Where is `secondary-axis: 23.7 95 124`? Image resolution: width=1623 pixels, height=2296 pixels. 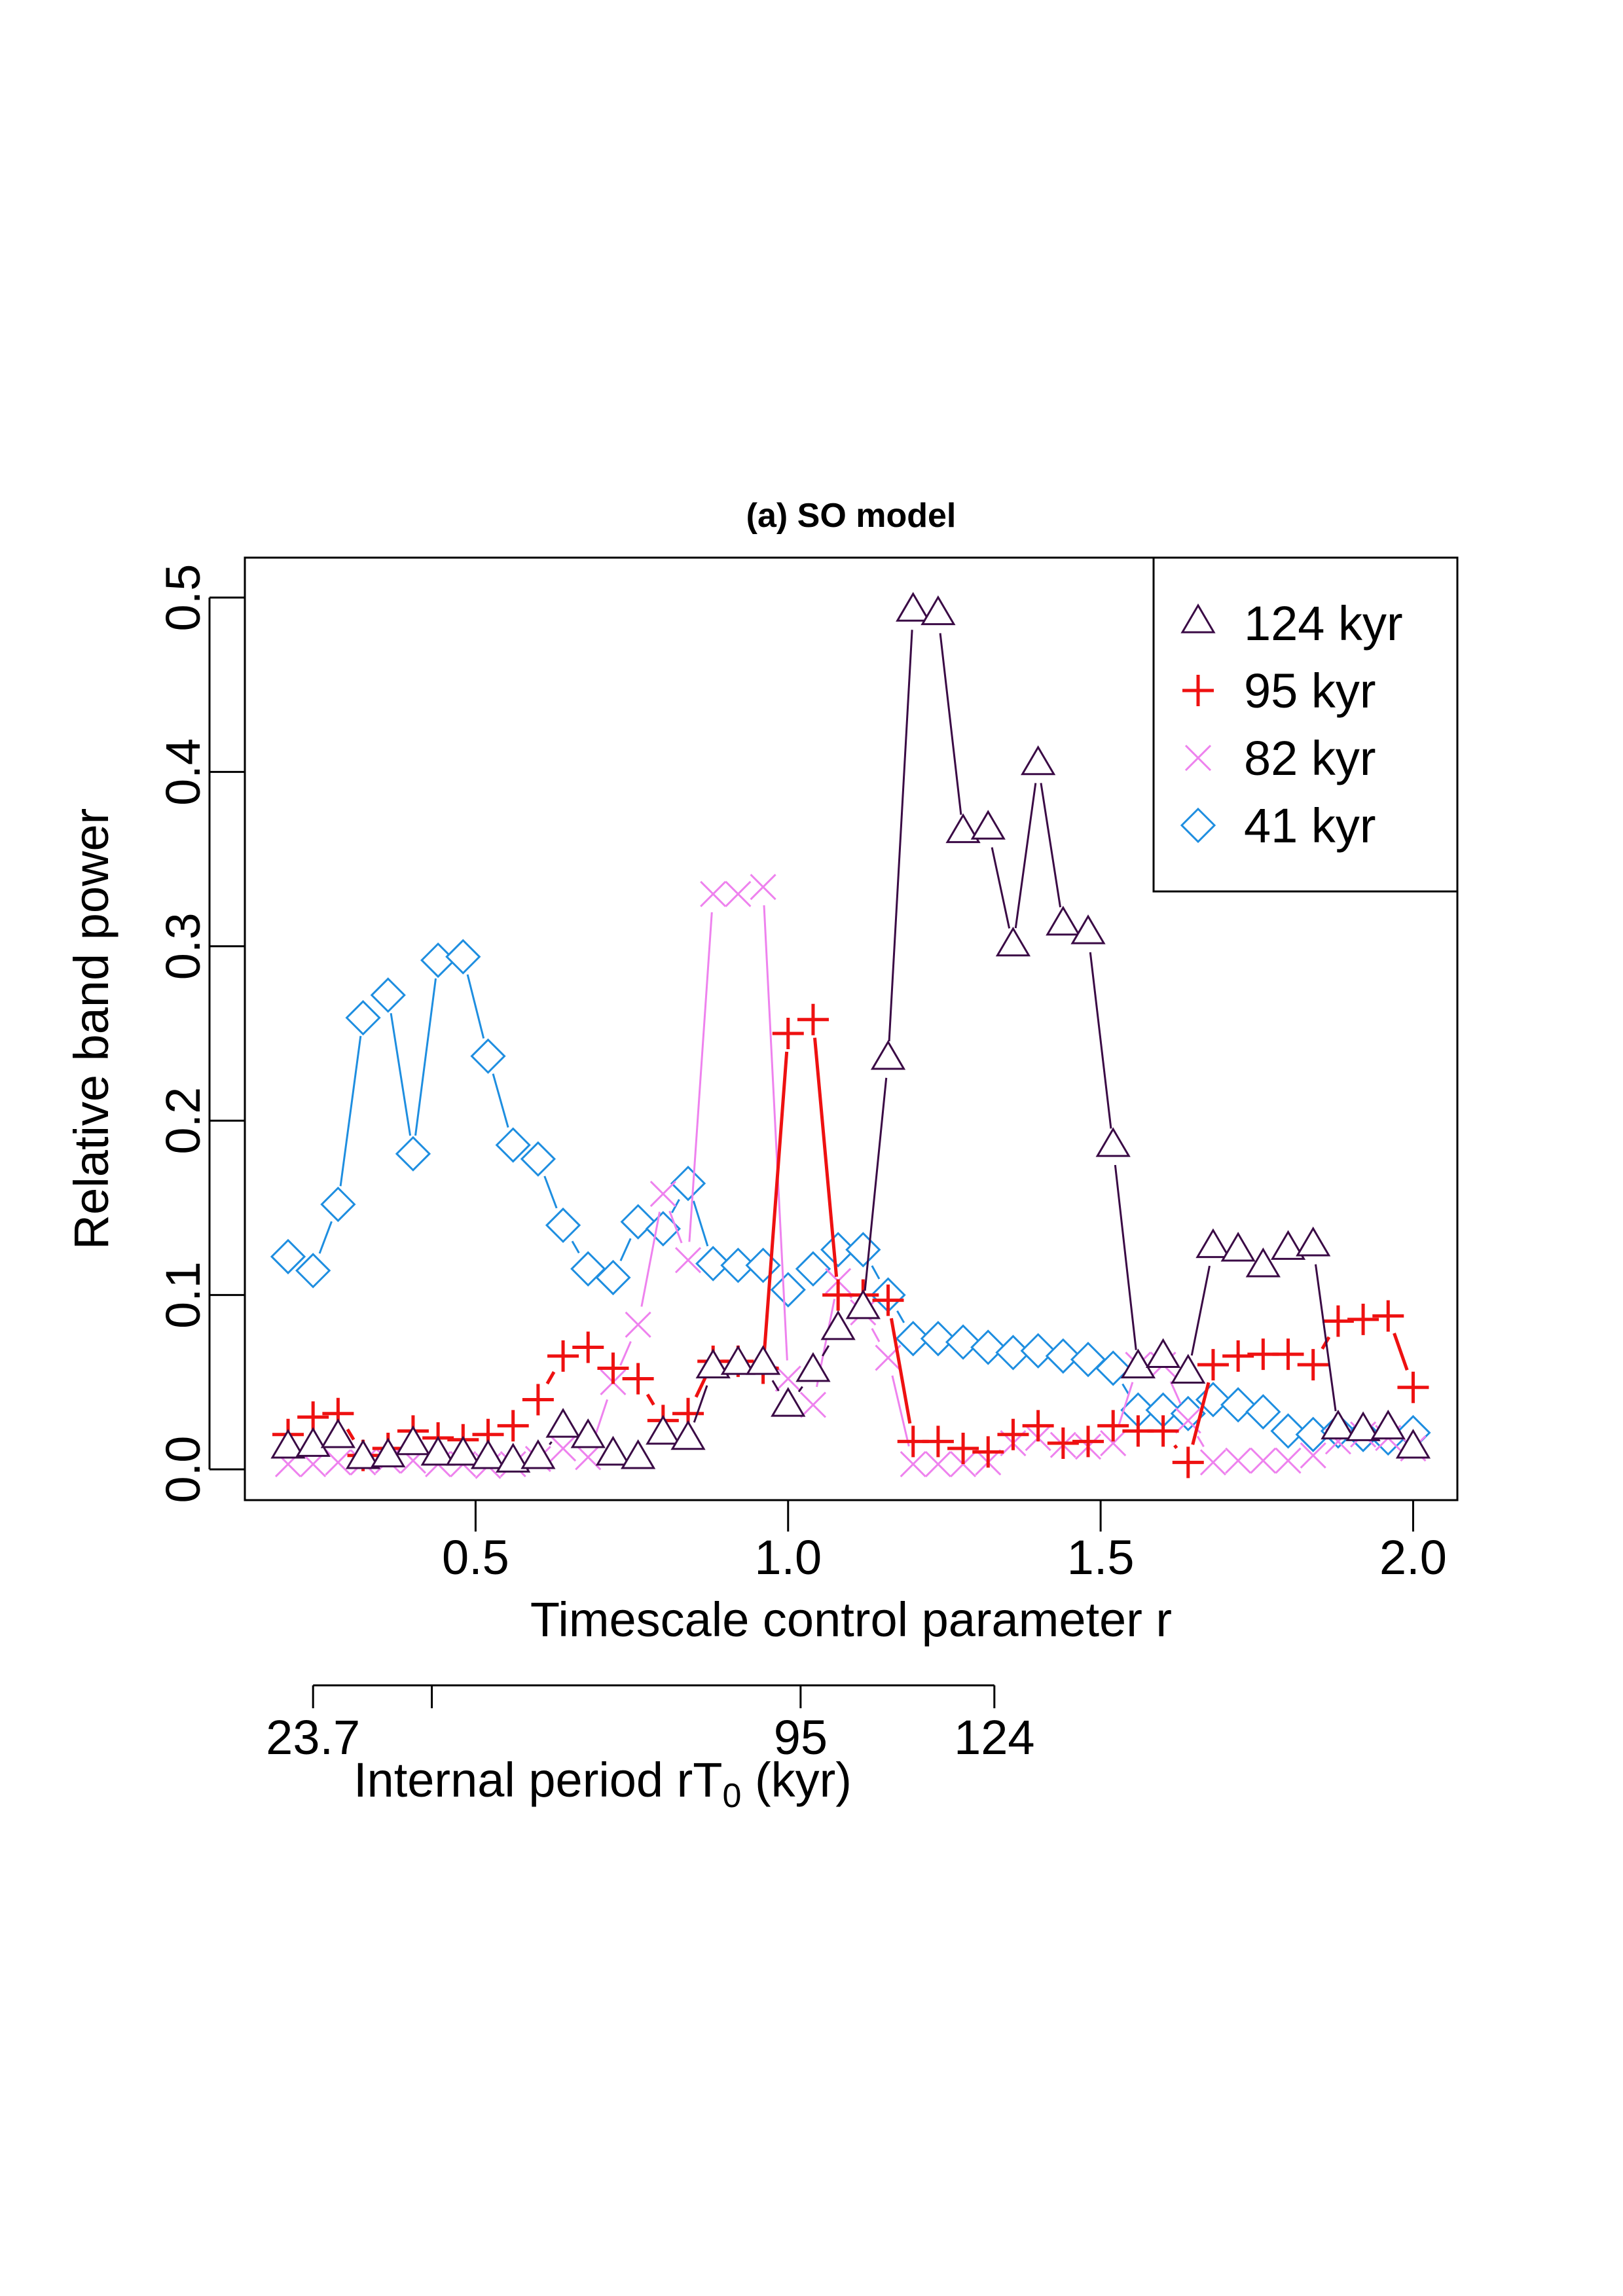 secondary-axis: 23.7 95 124 is located at coordinates (650, 1724).